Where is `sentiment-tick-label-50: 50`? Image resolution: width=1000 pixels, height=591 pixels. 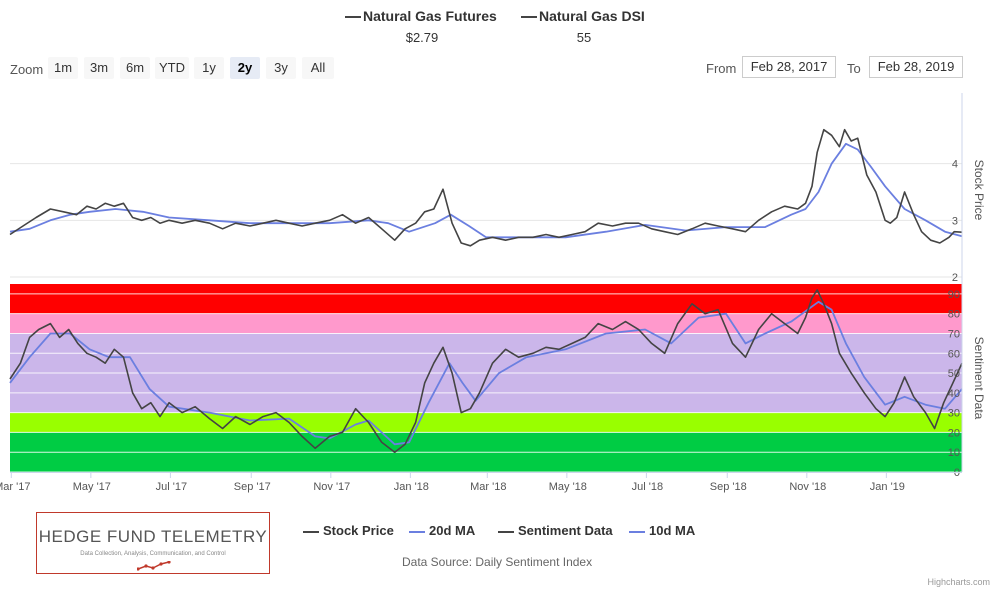
sentiment-tick-label-50: 50 is located at coordinates (954, 374).